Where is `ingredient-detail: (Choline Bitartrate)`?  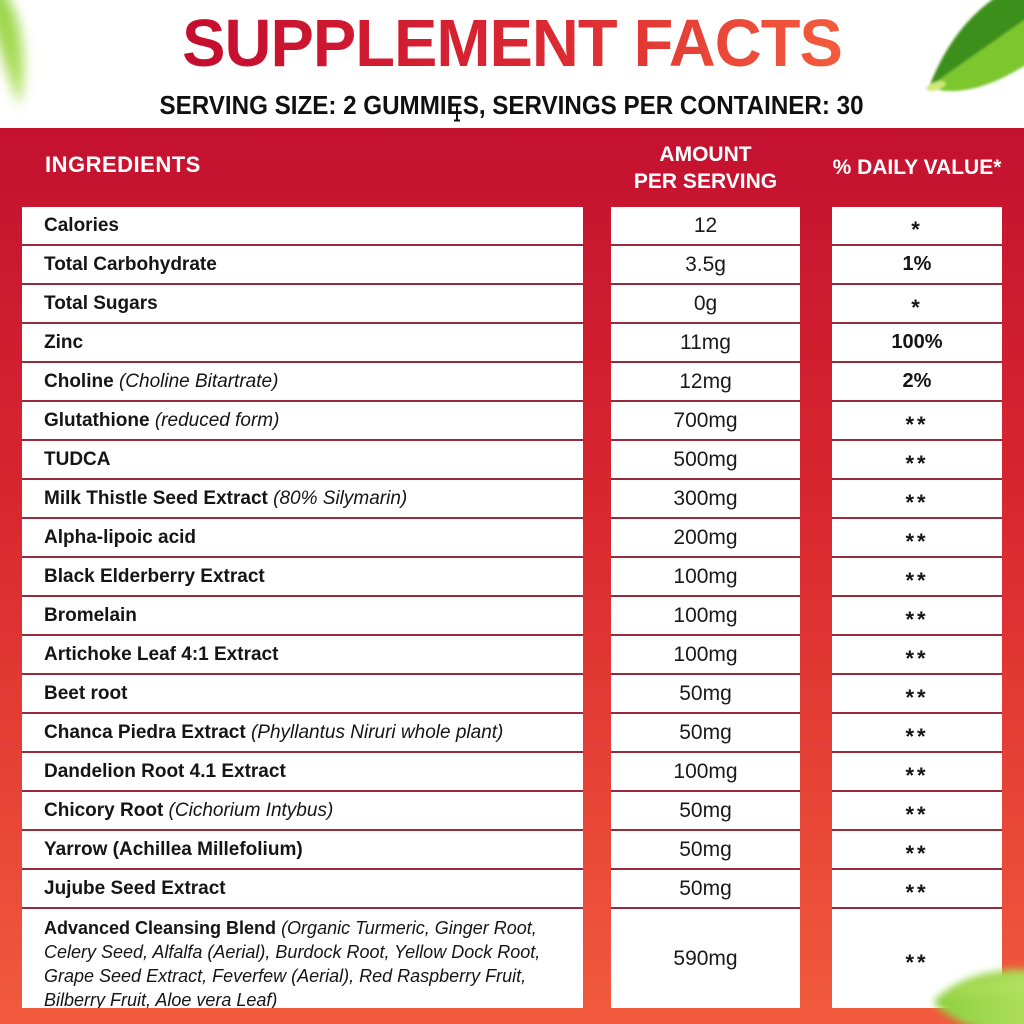
ingredient-detail: (Choline Bitartrate) is located at coordinates (196, 381).